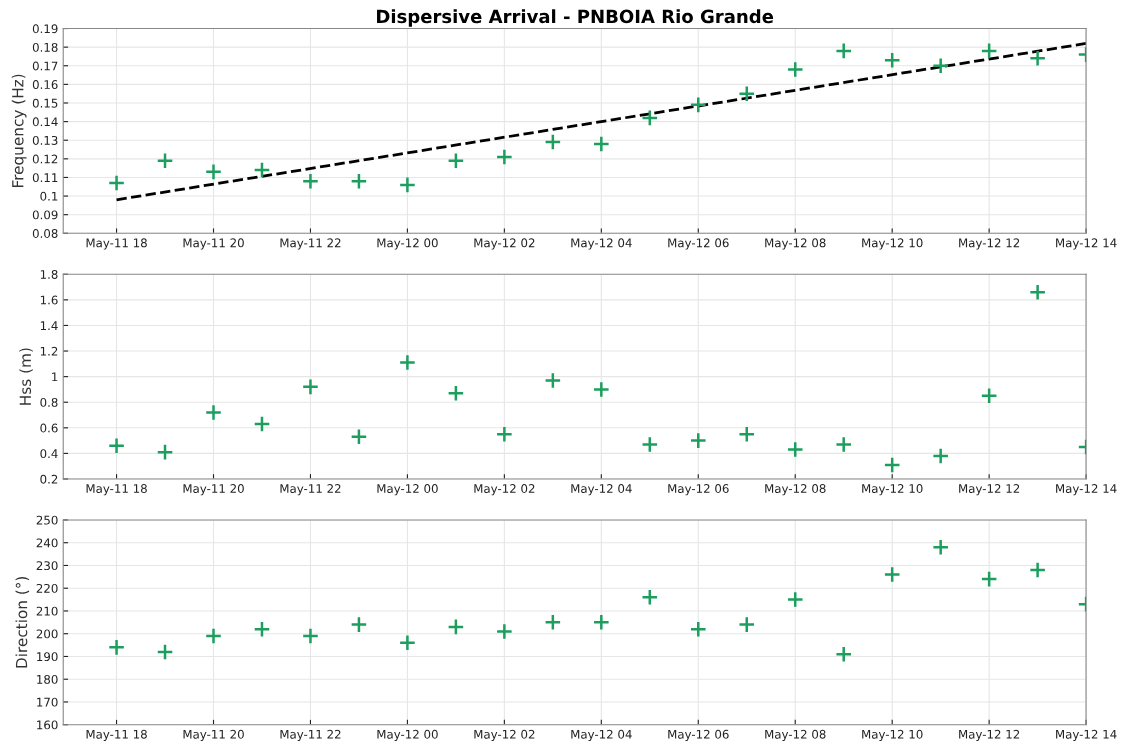 This screenshot has height=751, width=1129. Describe the element at coordinates (55, 377) in the screenshot. I see `y-tick-label: 1` at that location.